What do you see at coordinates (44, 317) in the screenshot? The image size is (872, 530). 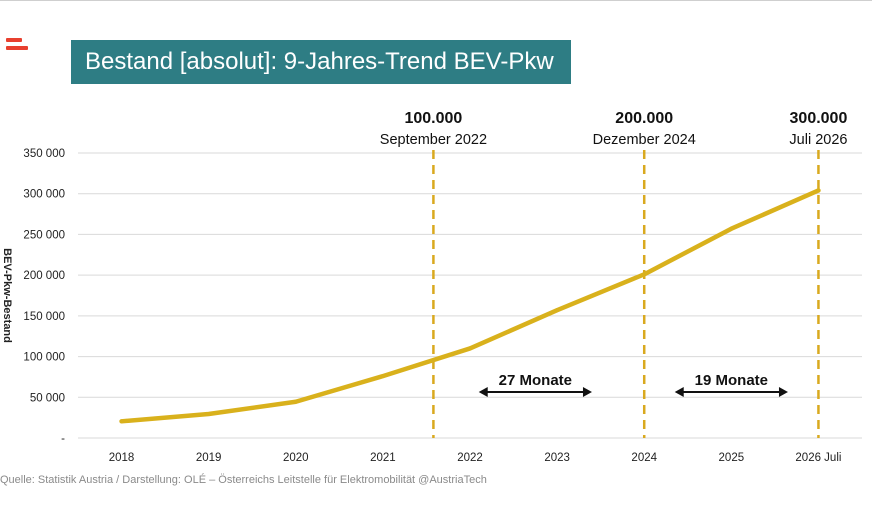 I see `y-tick-label: 150 000` at bounding box center [44, 317].